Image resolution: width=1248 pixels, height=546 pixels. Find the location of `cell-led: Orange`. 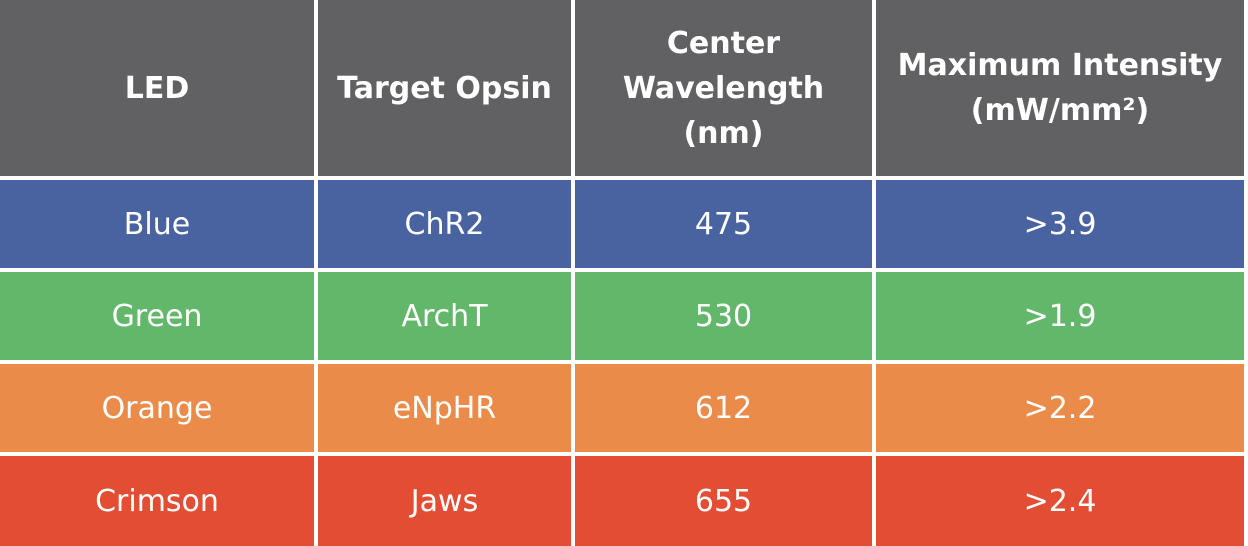

cell-led: Orange is located at coordinates (159, 408).